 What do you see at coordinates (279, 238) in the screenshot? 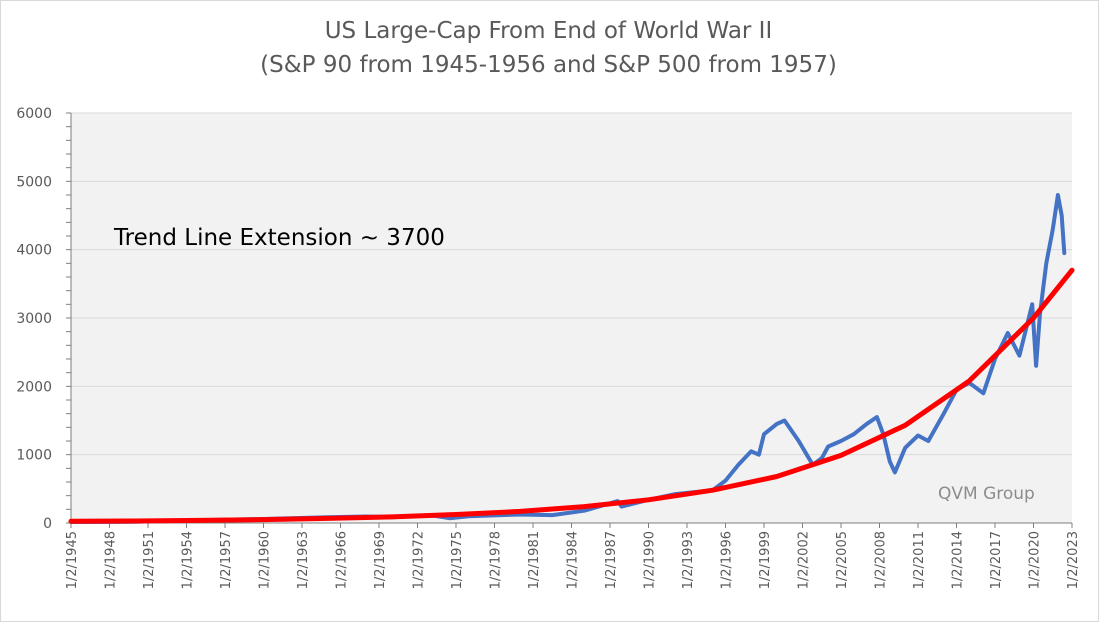
I see `trend-line-annotation: Trend Line Extension ~ 3700` at bounding box center [279, 238].